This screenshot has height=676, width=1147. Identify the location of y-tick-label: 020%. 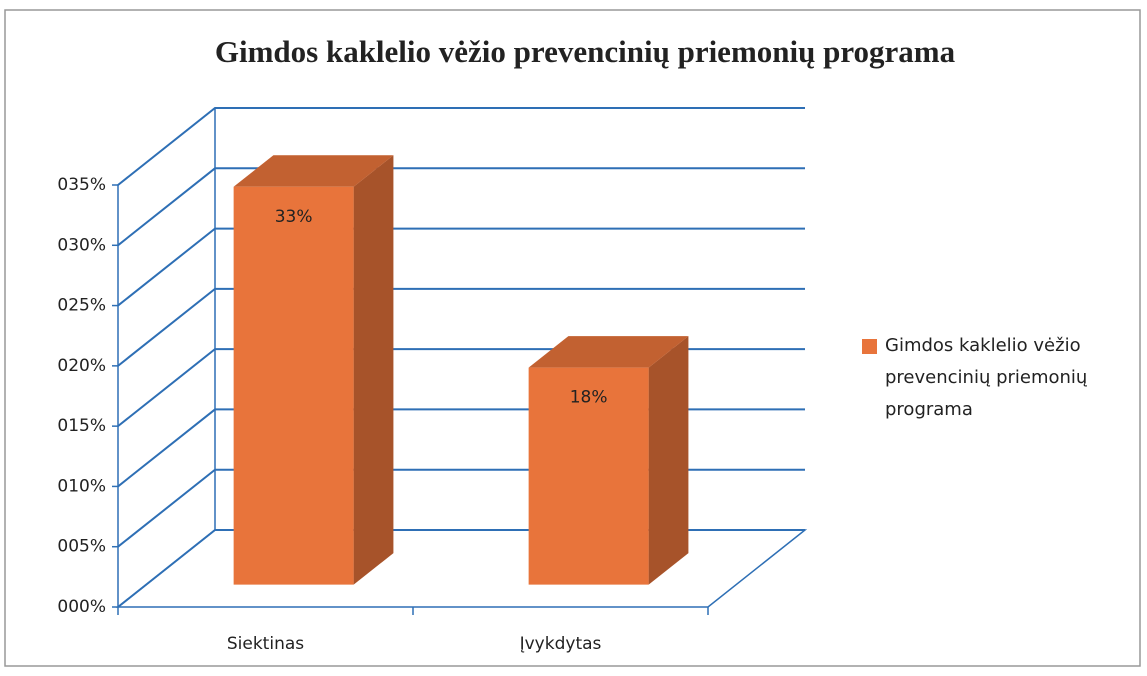
(81, 366).